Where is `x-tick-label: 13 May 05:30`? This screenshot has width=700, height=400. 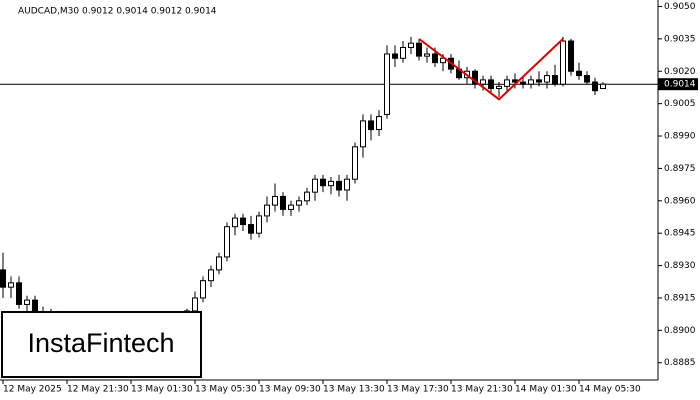 x-tick-label: 13 May 05:30 is located at coordinates (226, 390).